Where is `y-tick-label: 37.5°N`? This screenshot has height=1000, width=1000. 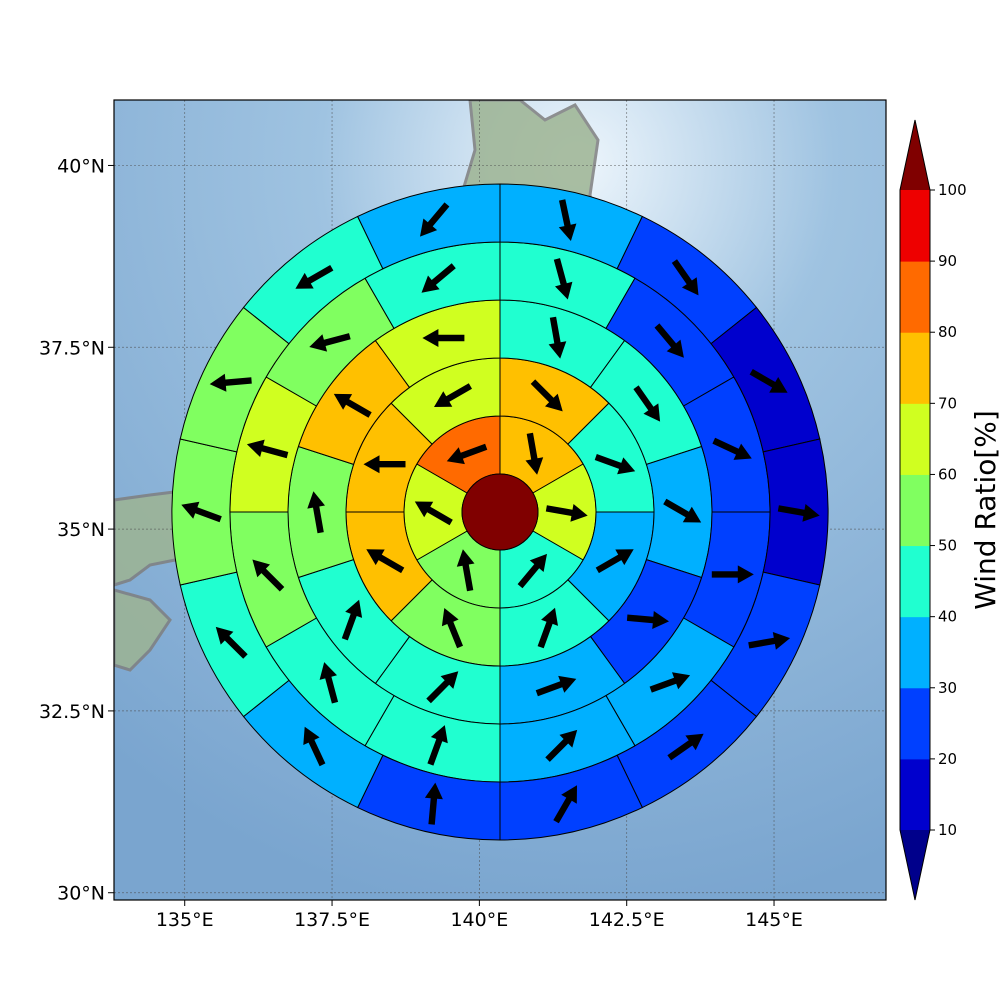 y-tick-label: 37.5°N is located at coordinates (72, 348).